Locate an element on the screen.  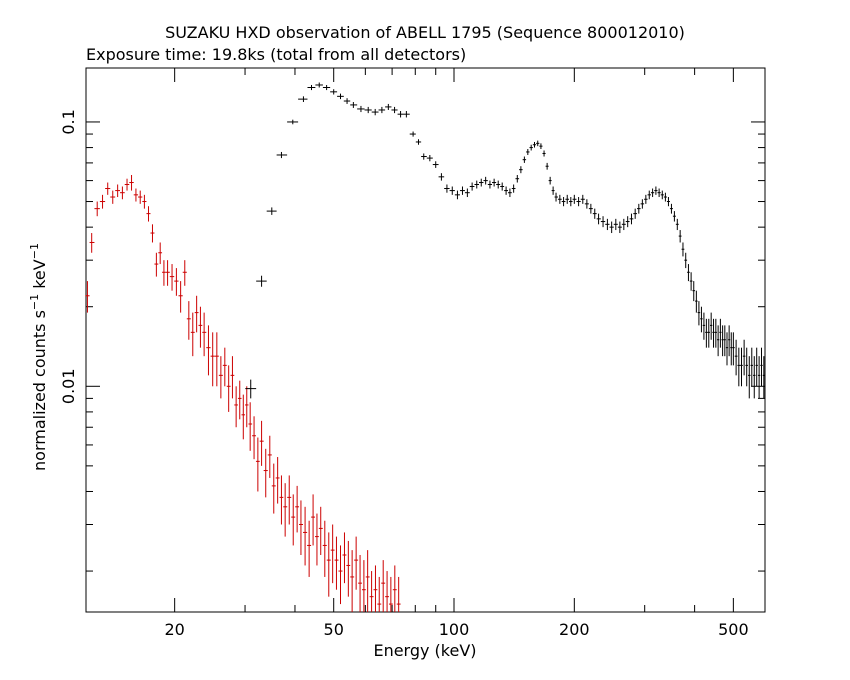
x-axis-label: Energy (keV) is located at coordinates (424, 650).